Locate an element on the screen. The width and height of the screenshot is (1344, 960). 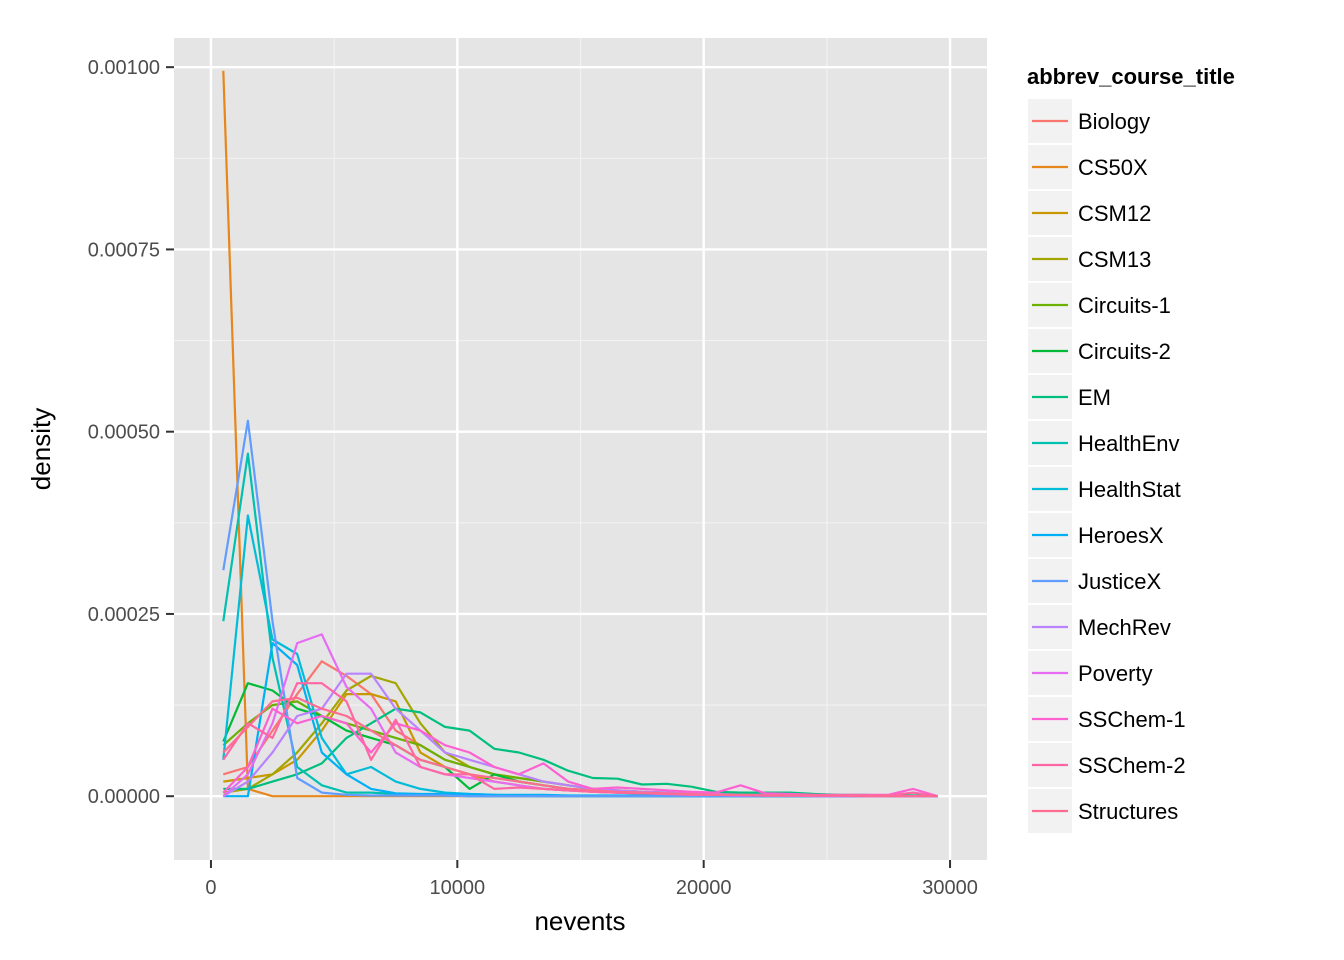
legend-label-sschem-2: SSChem-2 is located at coordinates (1132, 765).